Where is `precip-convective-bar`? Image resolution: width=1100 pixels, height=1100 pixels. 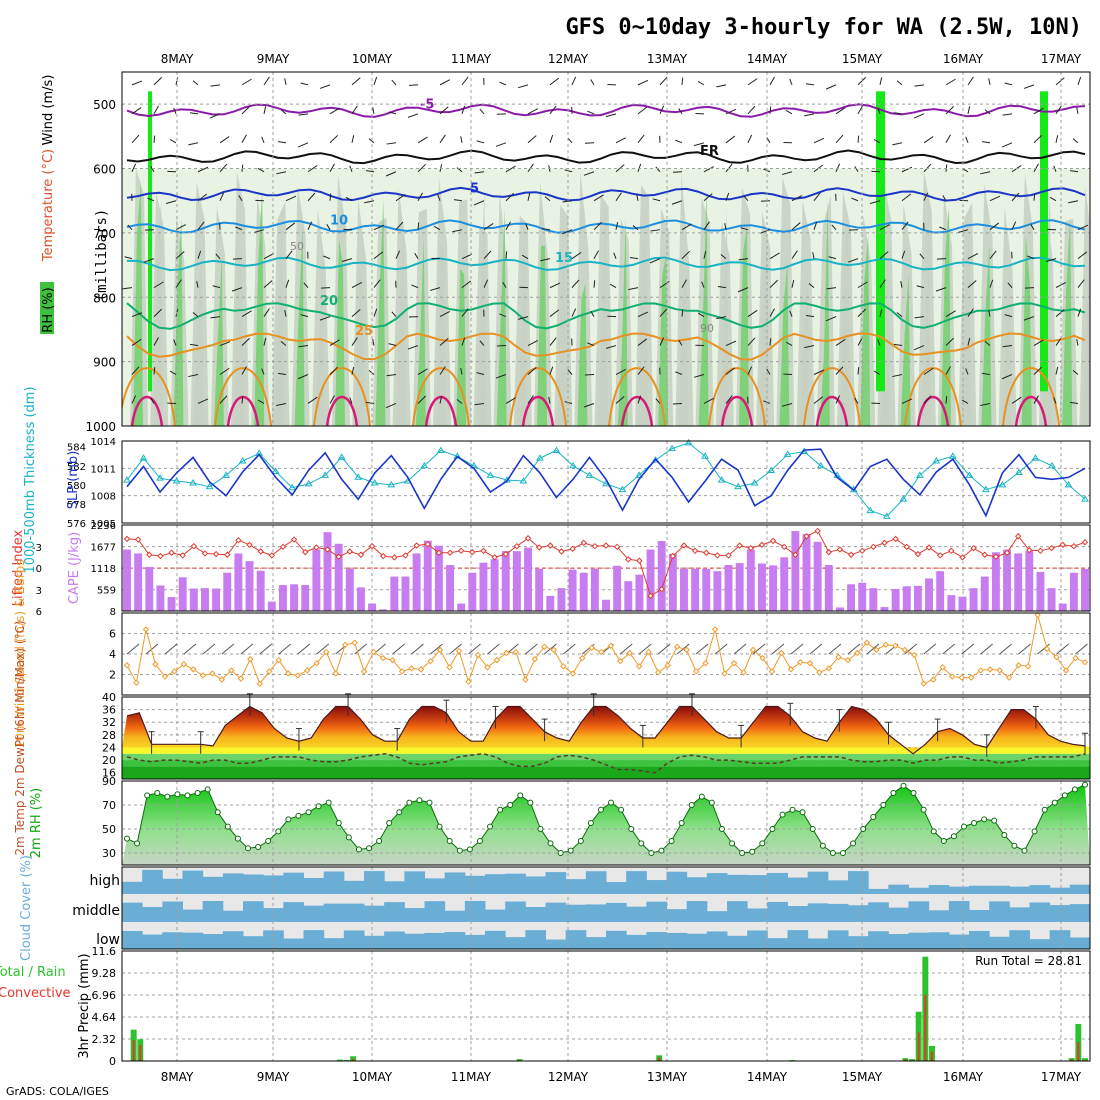
precip-convective-bar is located at coordinates (353, 1060).